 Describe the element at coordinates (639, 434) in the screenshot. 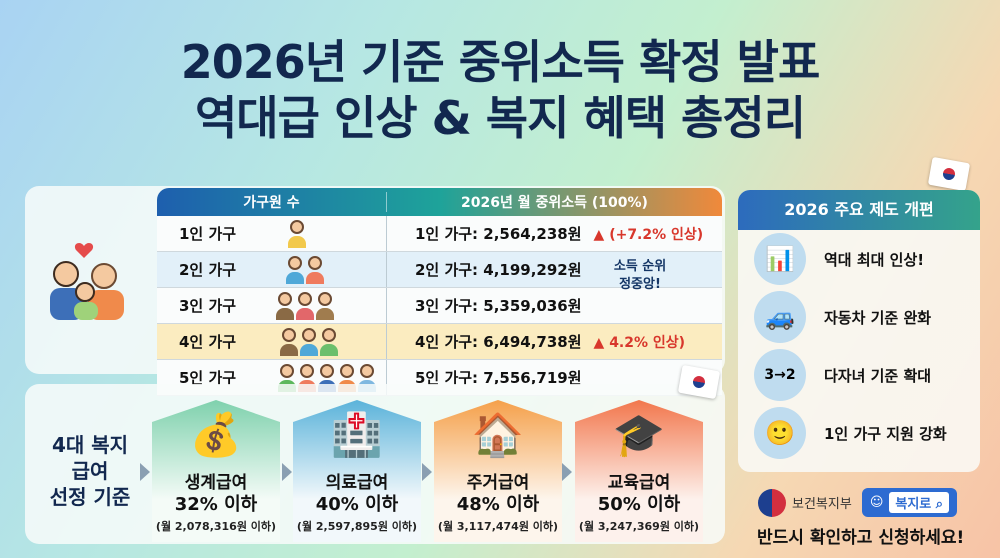

I see `graduation-cap-icon: 🎓` at that location.